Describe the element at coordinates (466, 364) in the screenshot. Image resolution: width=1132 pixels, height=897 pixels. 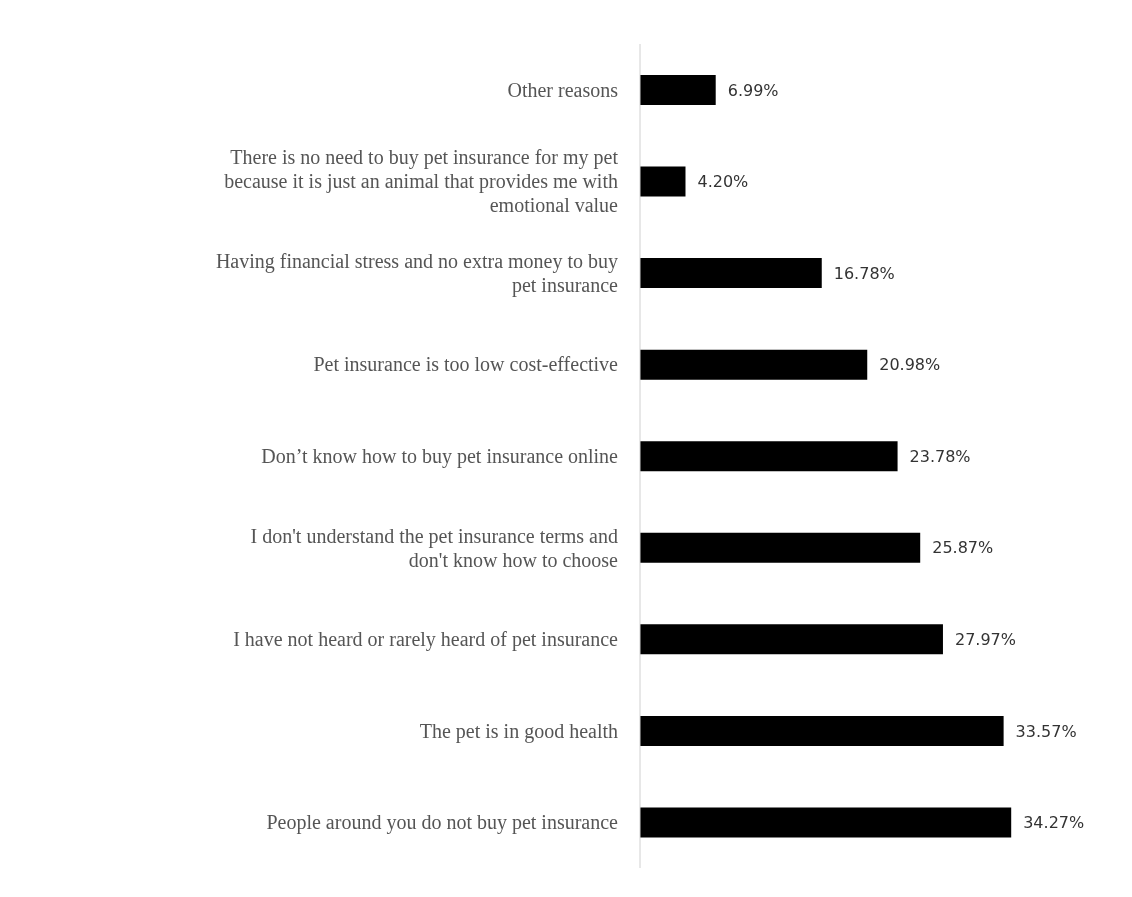
I see `y-tick-label: Pet insurance is too low cost-effective` at that location.